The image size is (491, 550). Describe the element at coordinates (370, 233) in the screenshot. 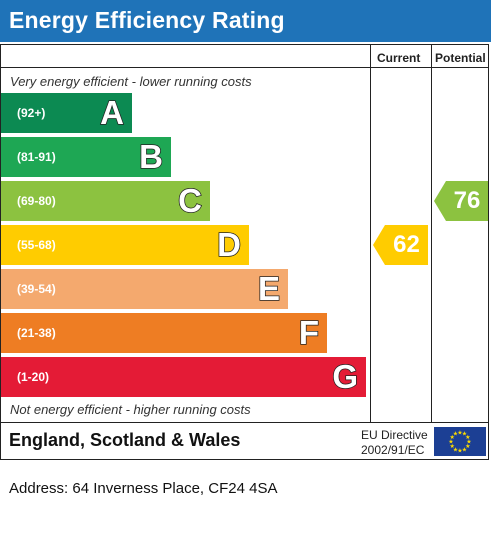

I see `current-column-divider` at that location.